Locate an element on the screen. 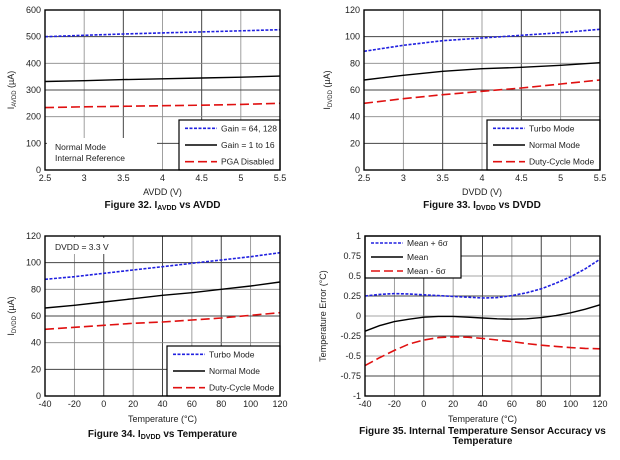 Image resolution: width=620 pixels, height=460 pixels. legend-label: Gain = 64, 128 is located at coordinates (249, 128).